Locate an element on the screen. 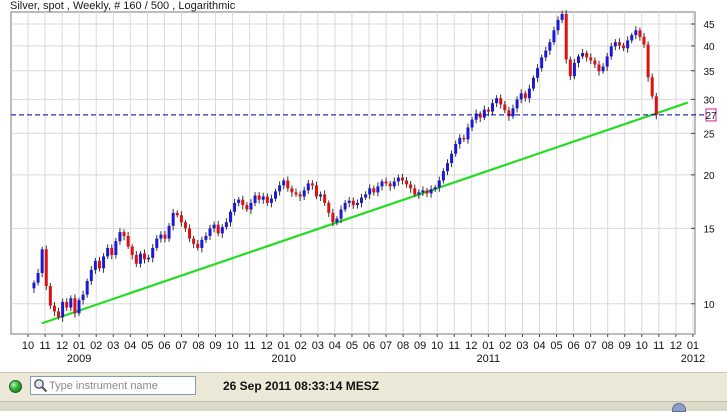 The height and width of the screenshot is (412, 727). x-tick-label: 08 is located at coordinates (608, 346).